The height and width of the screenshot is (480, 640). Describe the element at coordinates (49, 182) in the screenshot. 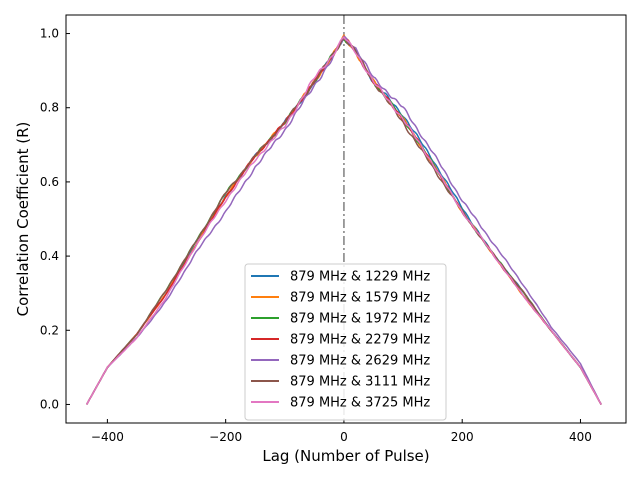

I see `y-tick-label: 0.6` at that location.